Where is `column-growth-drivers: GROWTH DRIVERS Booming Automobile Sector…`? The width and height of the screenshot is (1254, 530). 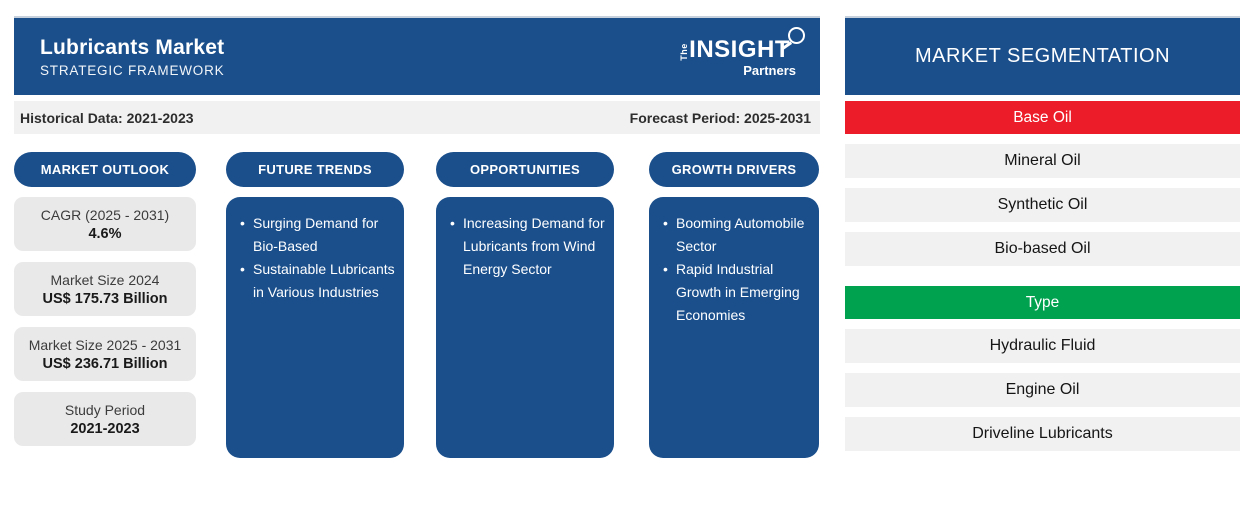
column-growth-drivers: GROWTH DRIVERS Booming Automobile Sector… is located at coordinates (734, 305).